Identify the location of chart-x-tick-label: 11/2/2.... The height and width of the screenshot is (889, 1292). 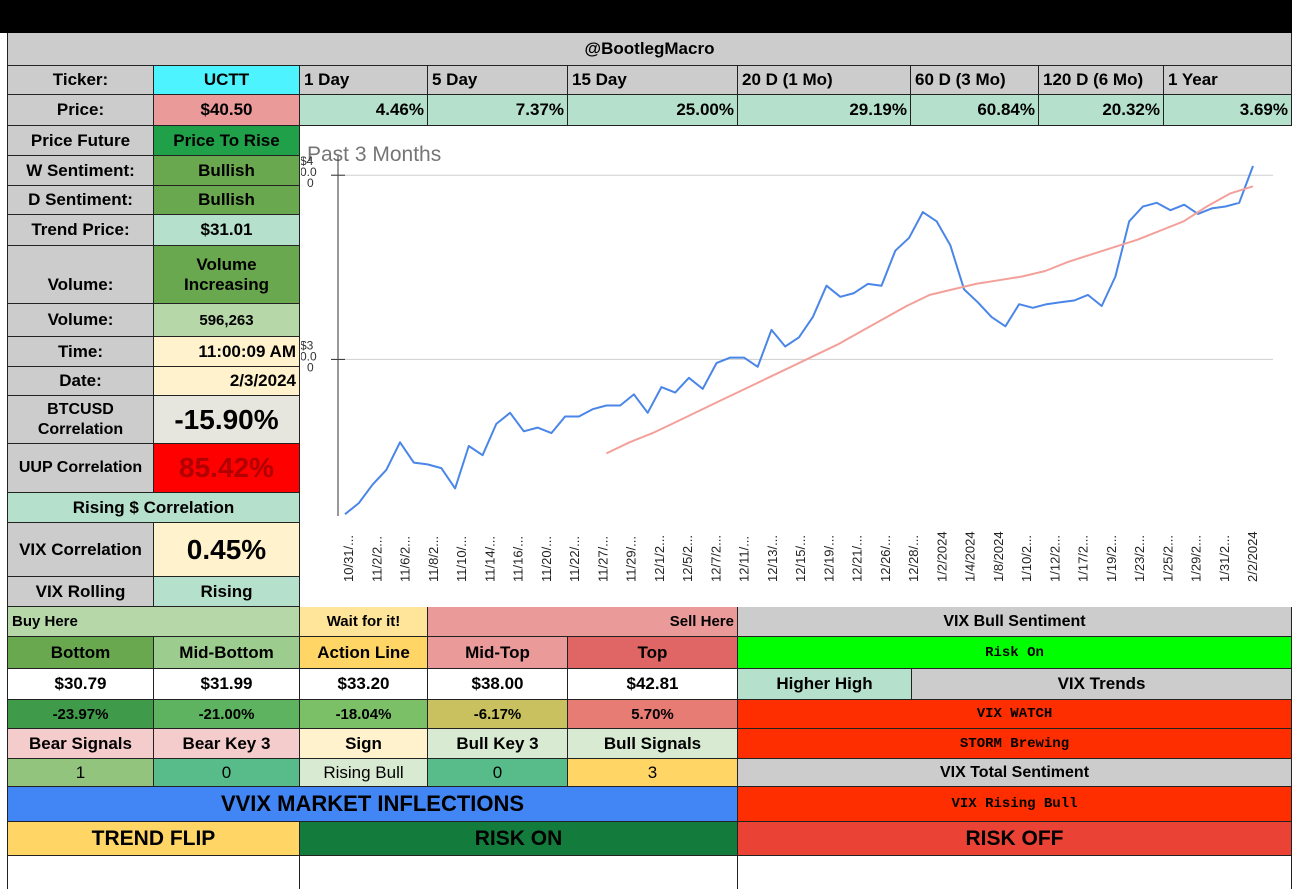
(376, 559).